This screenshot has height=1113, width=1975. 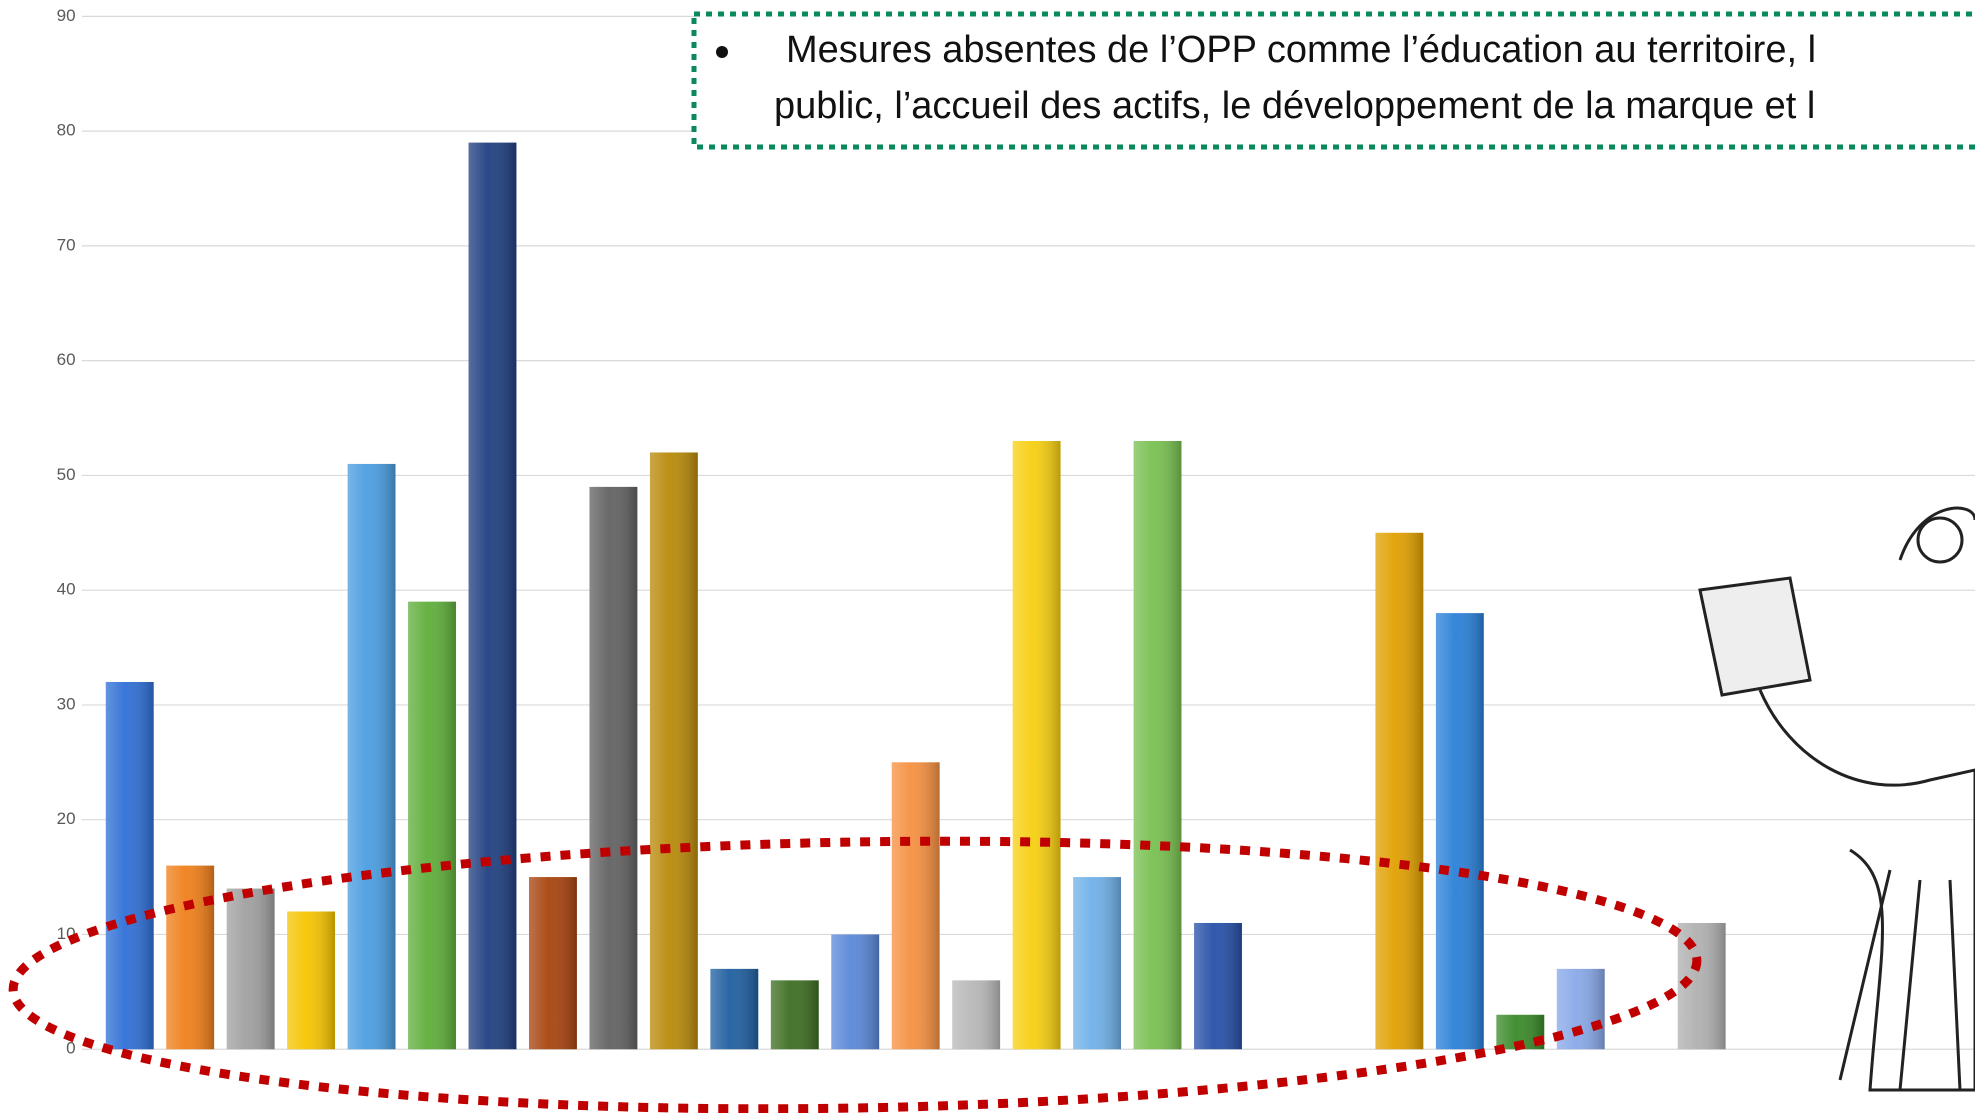 What do you see at coordinates (66, 359) in the screenshot?
I see `y-tick-label: 60` at bounding box center [66, 359].